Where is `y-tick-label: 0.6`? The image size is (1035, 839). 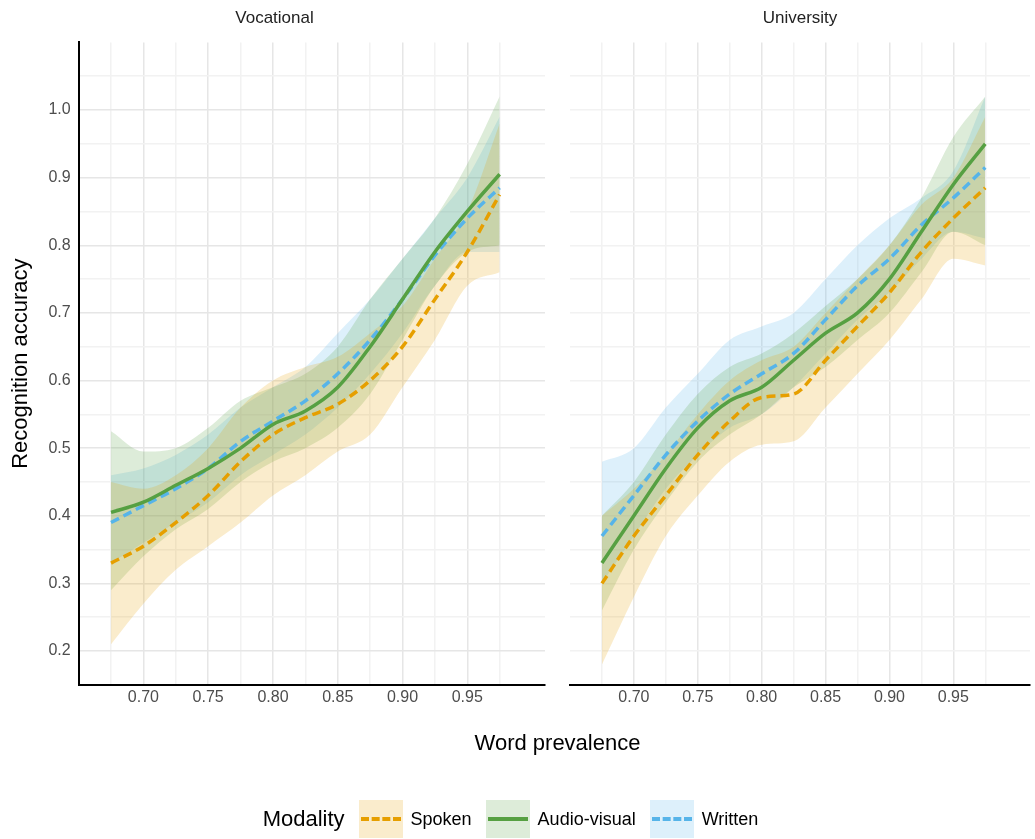 y-tick-label: 0.6 is located at coordinates (59, 379).